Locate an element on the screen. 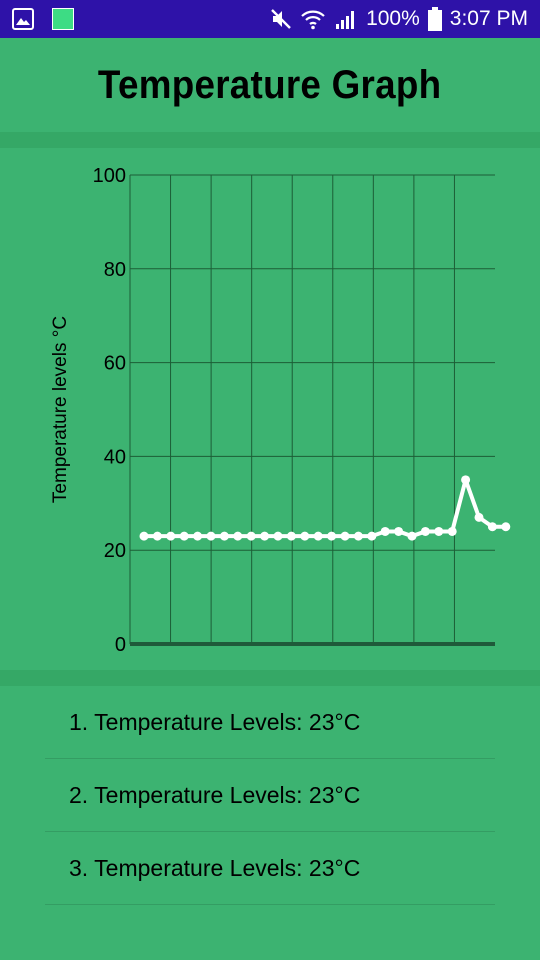  battery-percent: 100% is located at coordinates (393, 18).